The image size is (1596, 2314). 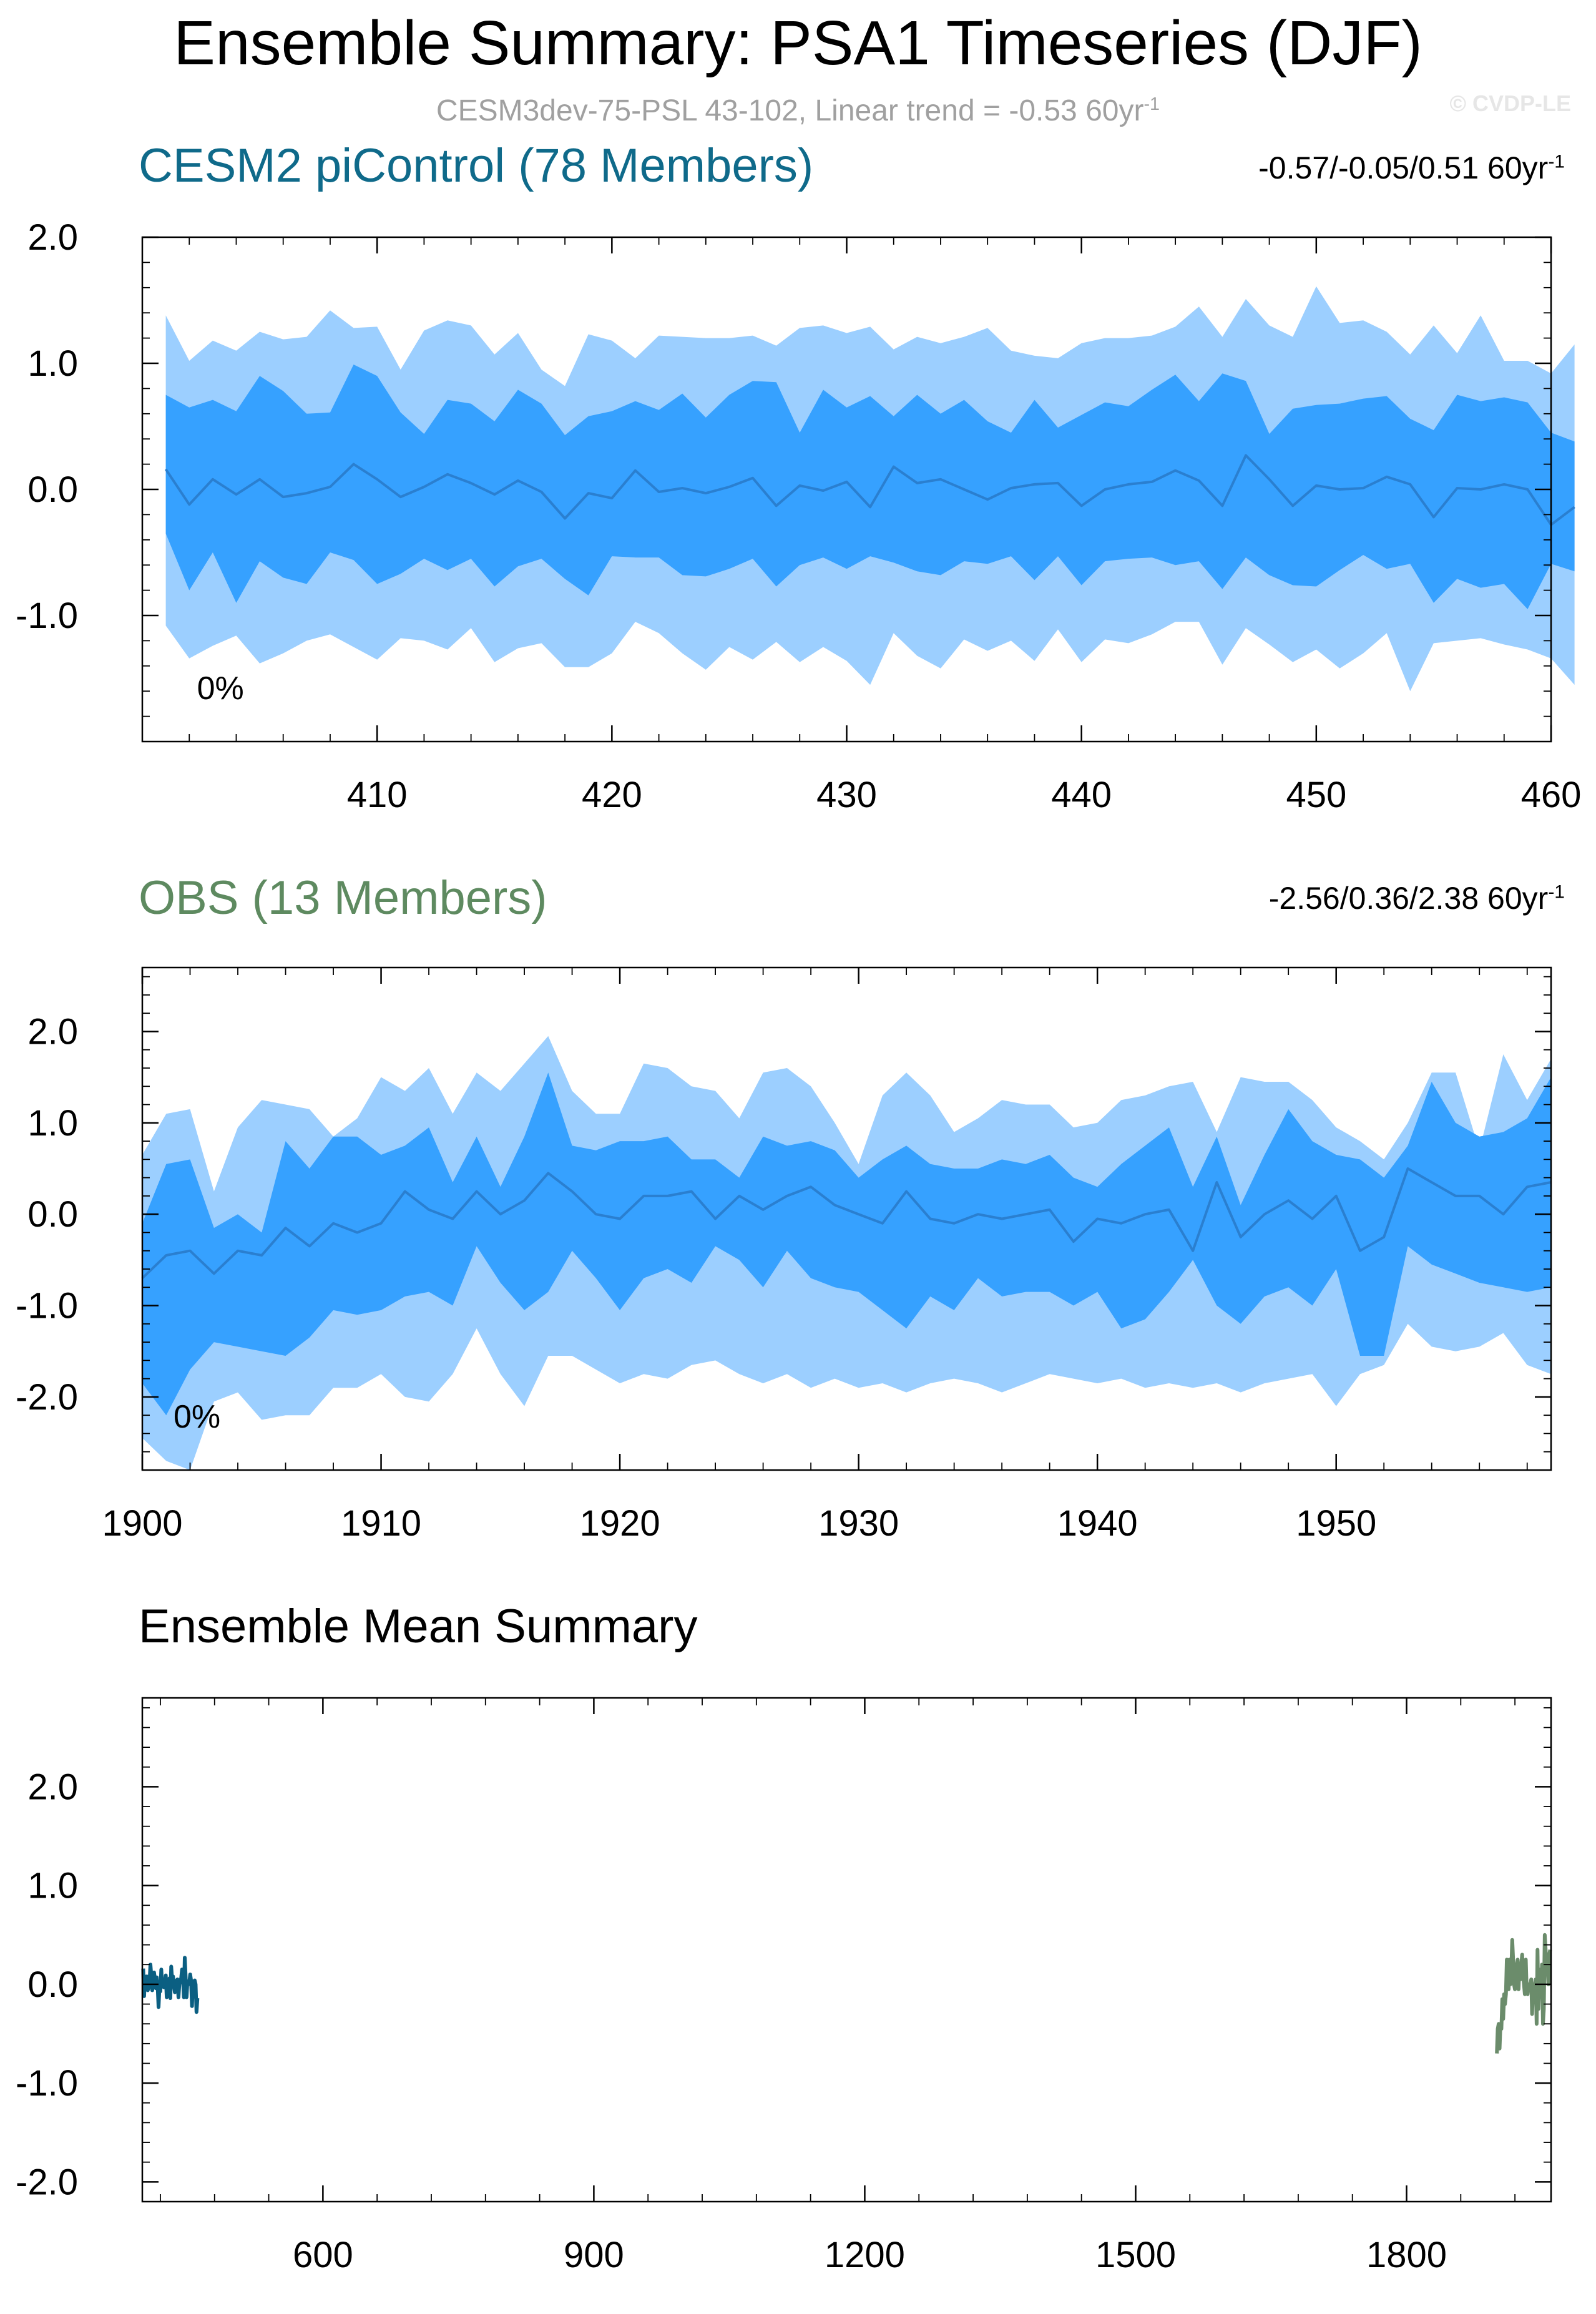 What do you see at coordinates (865, 2255) in the screenshot?
I see `panel3-xtick-label: 1200` at bounding box center [865, 2255].